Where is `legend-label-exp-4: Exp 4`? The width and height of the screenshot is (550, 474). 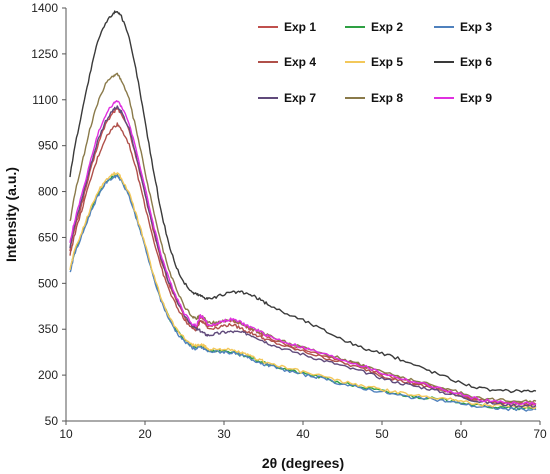 legend-label-exp-4: Exp 4 is located at coordinates (300, 62).